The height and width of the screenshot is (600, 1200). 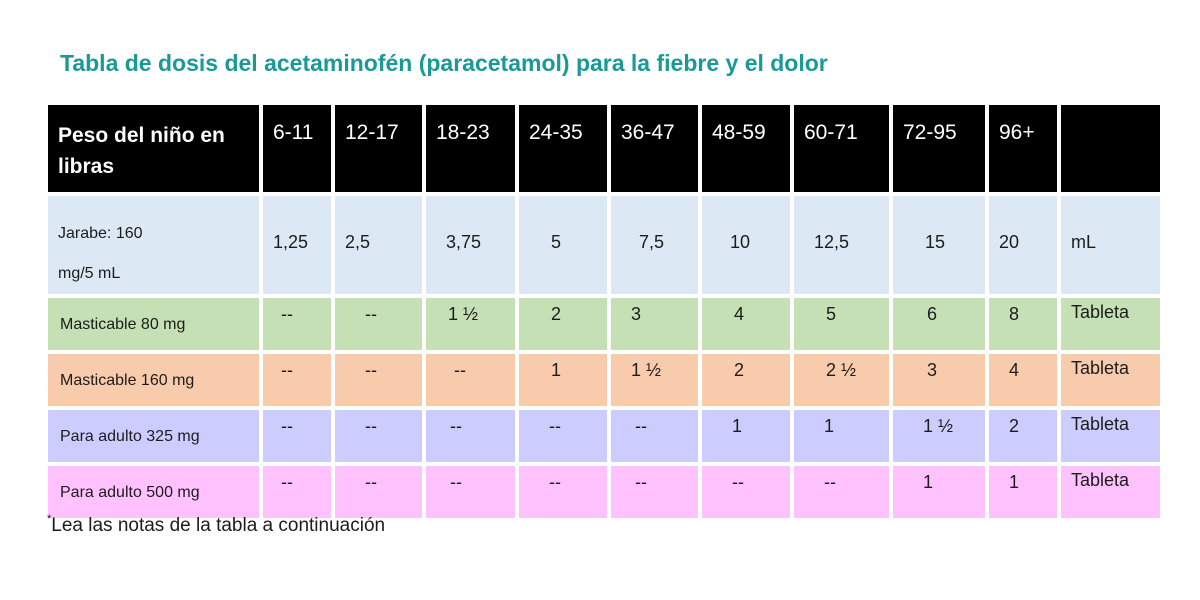 What do you see at coordinates (939, 245) in the screenshot?
I see `dose-cell: 15` at bounding box center [939, 245].